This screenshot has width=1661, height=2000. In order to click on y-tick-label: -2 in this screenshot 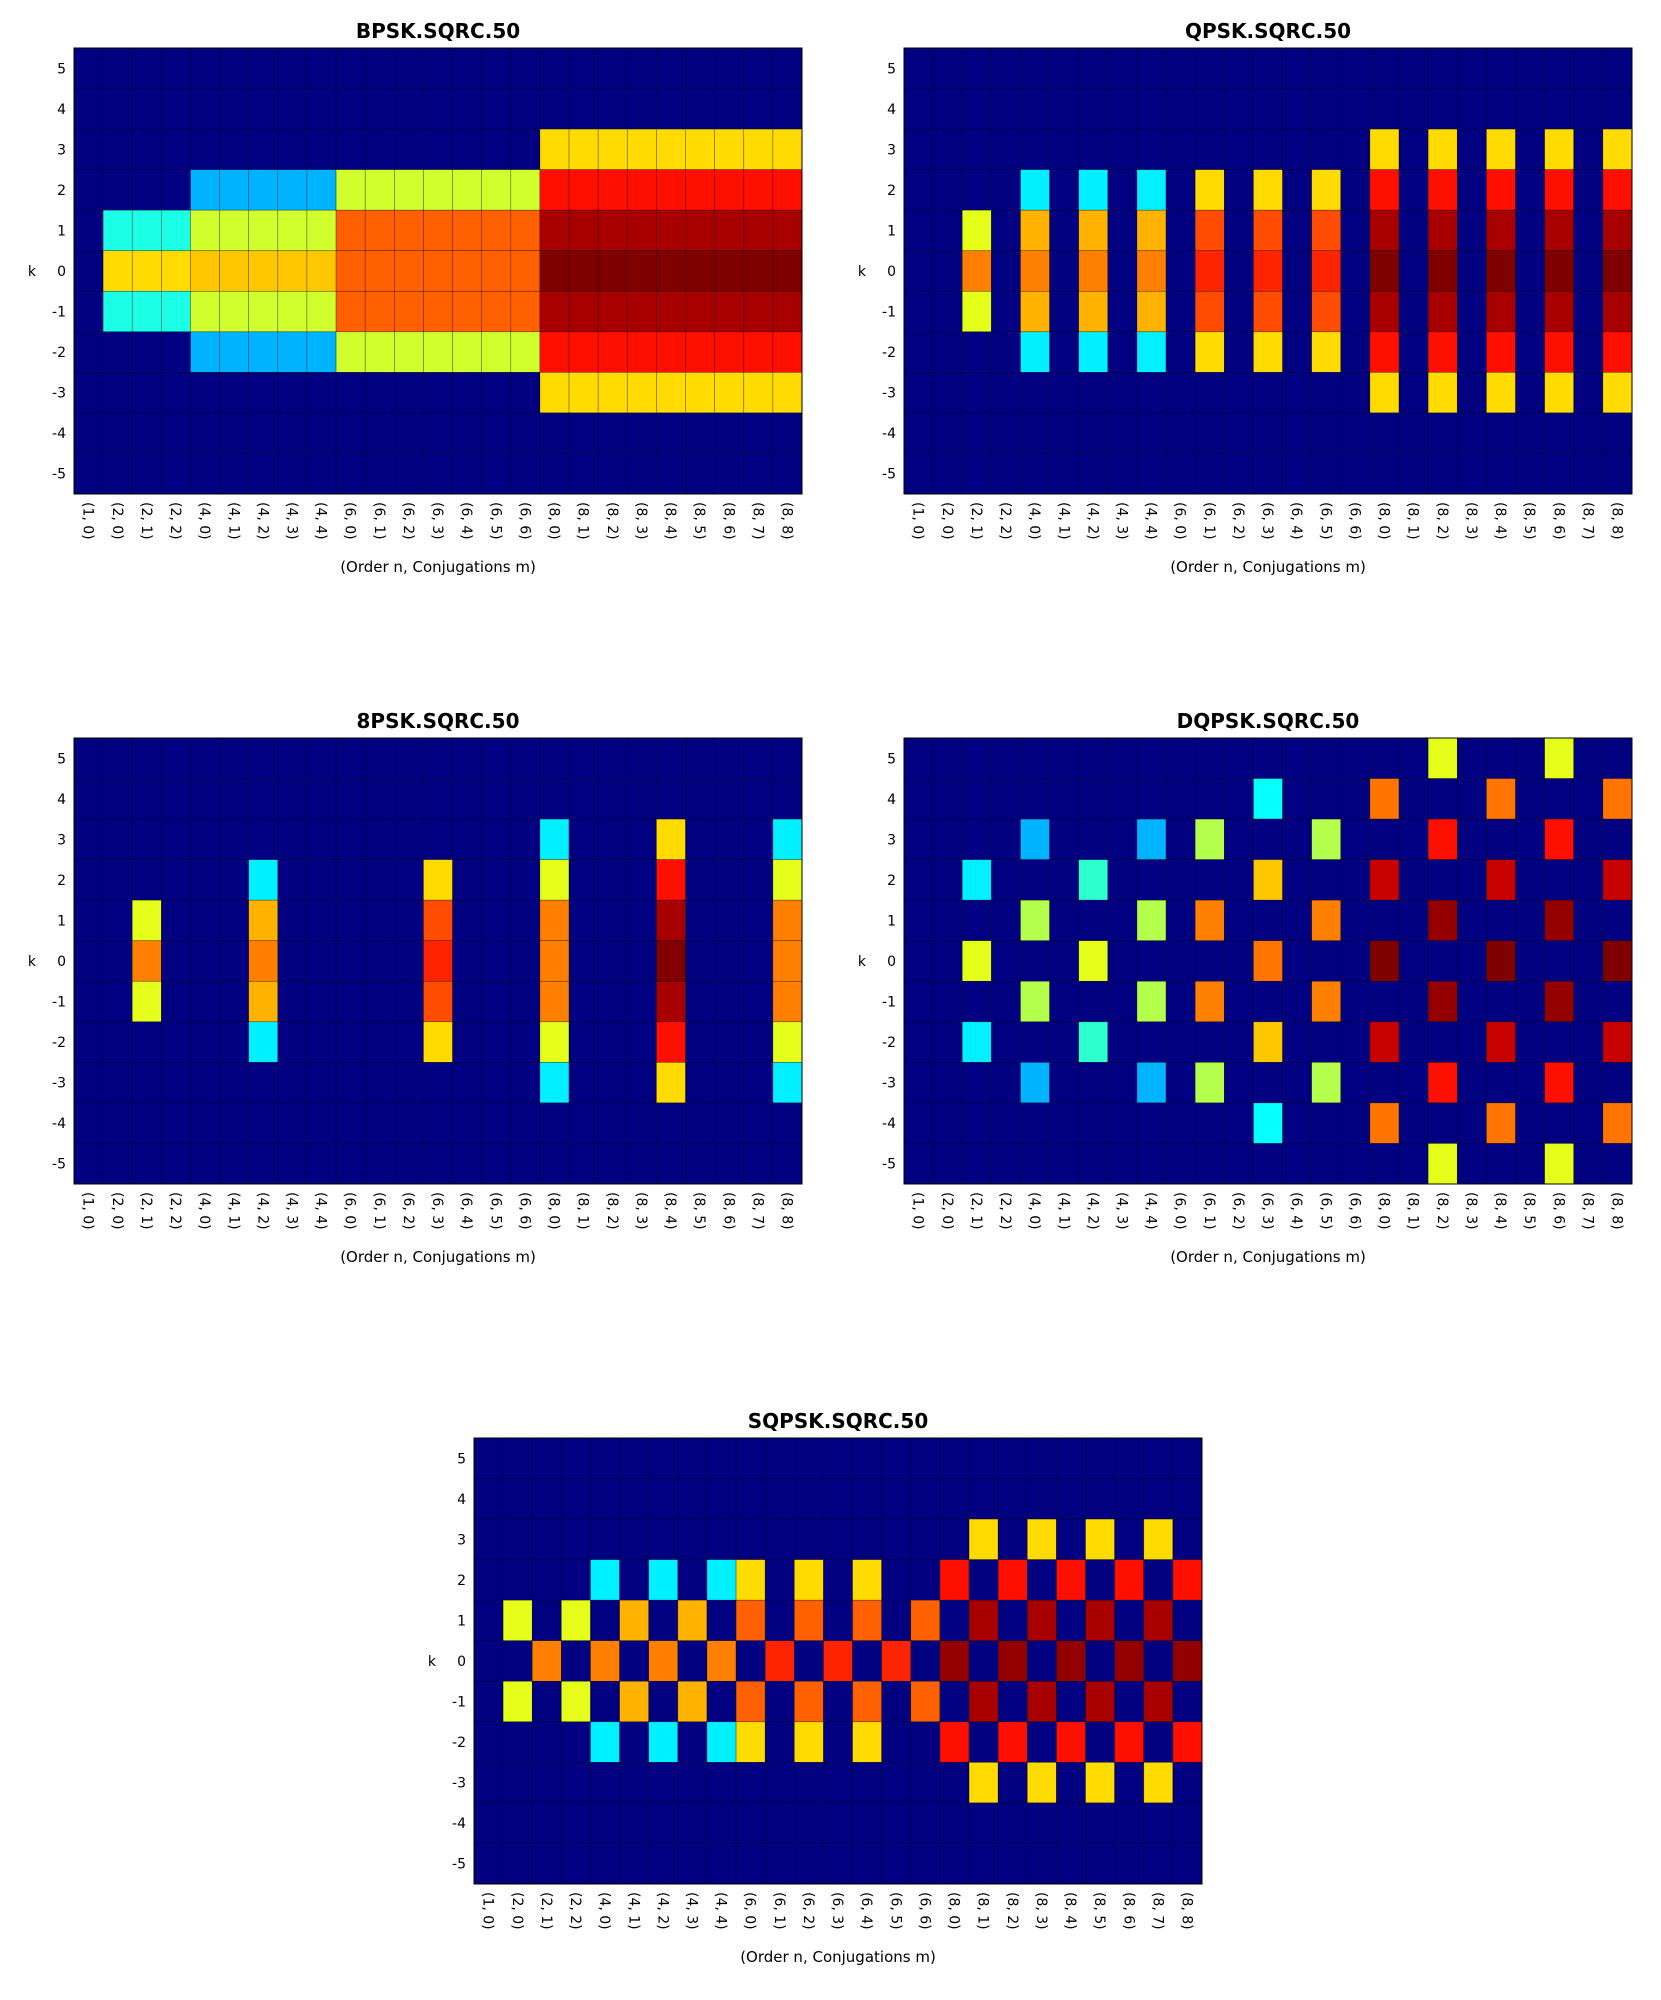, I will do `click(59, 353)`.